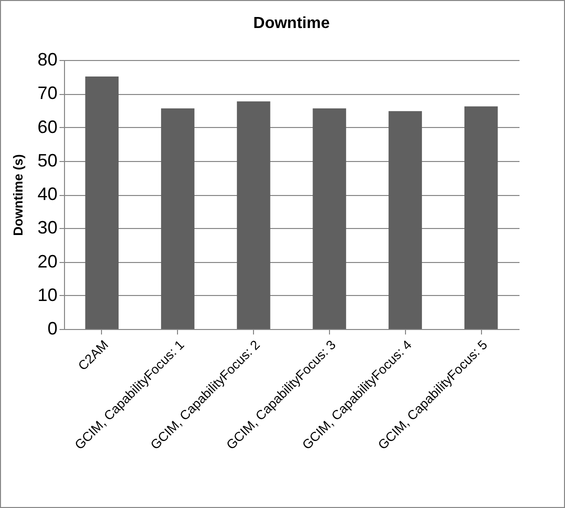  What do you see at coordinates (47, 93) in the screenshot?
I see `y-tick-label: 70` at bounding box center [47, 93].